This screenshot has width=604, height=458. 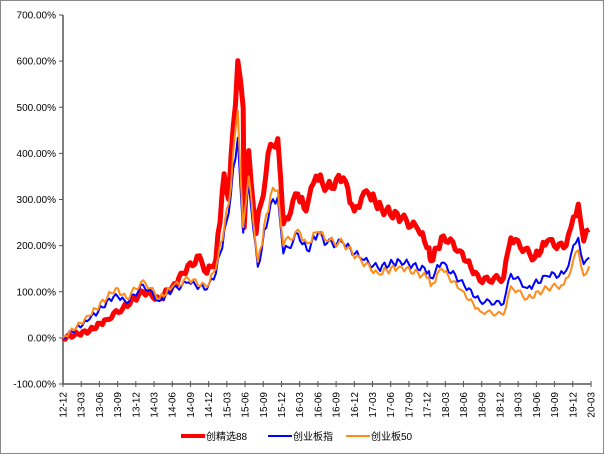 What do you see at coordinates (464, 405) in the screenshot?
I see `x-tick-label: 18-06` at bounding box center [464, 405].